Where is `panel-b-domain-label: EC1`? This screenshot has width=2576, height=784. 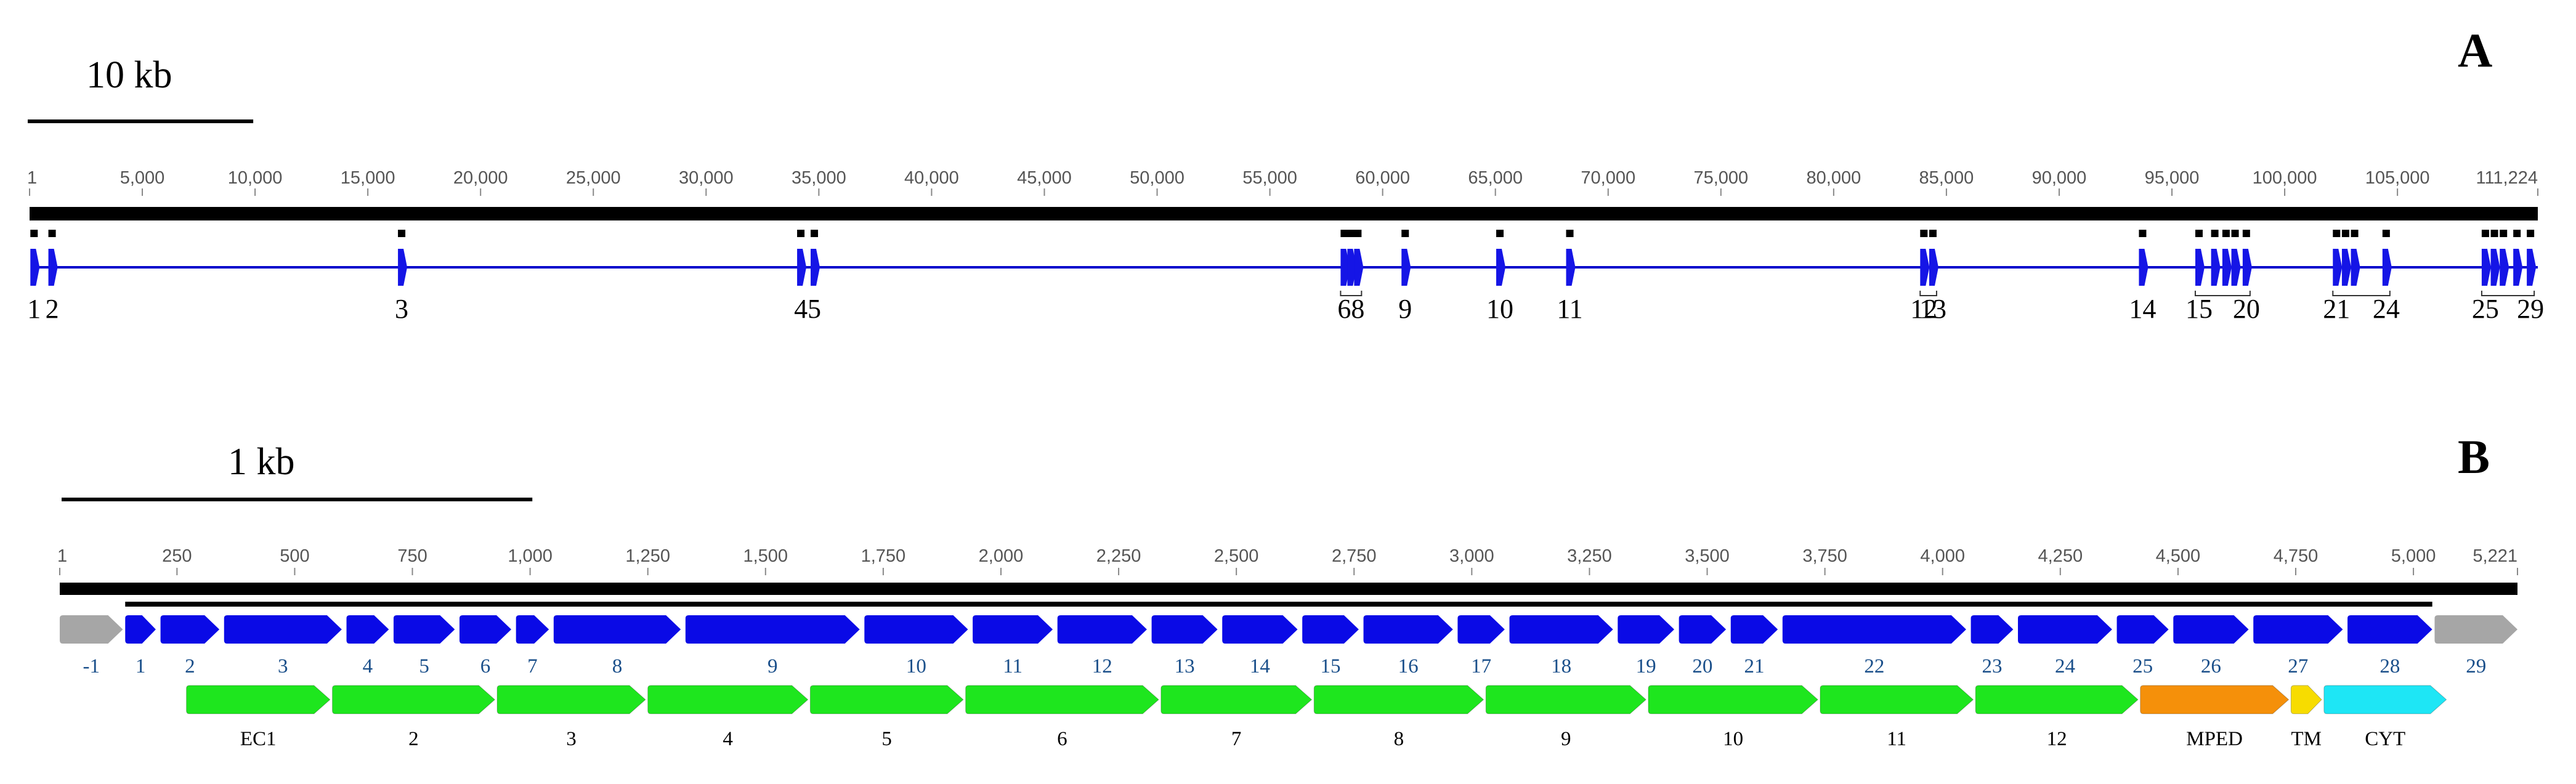 panel-b-domain-label: EC1 is located at coordinates (258, 739).